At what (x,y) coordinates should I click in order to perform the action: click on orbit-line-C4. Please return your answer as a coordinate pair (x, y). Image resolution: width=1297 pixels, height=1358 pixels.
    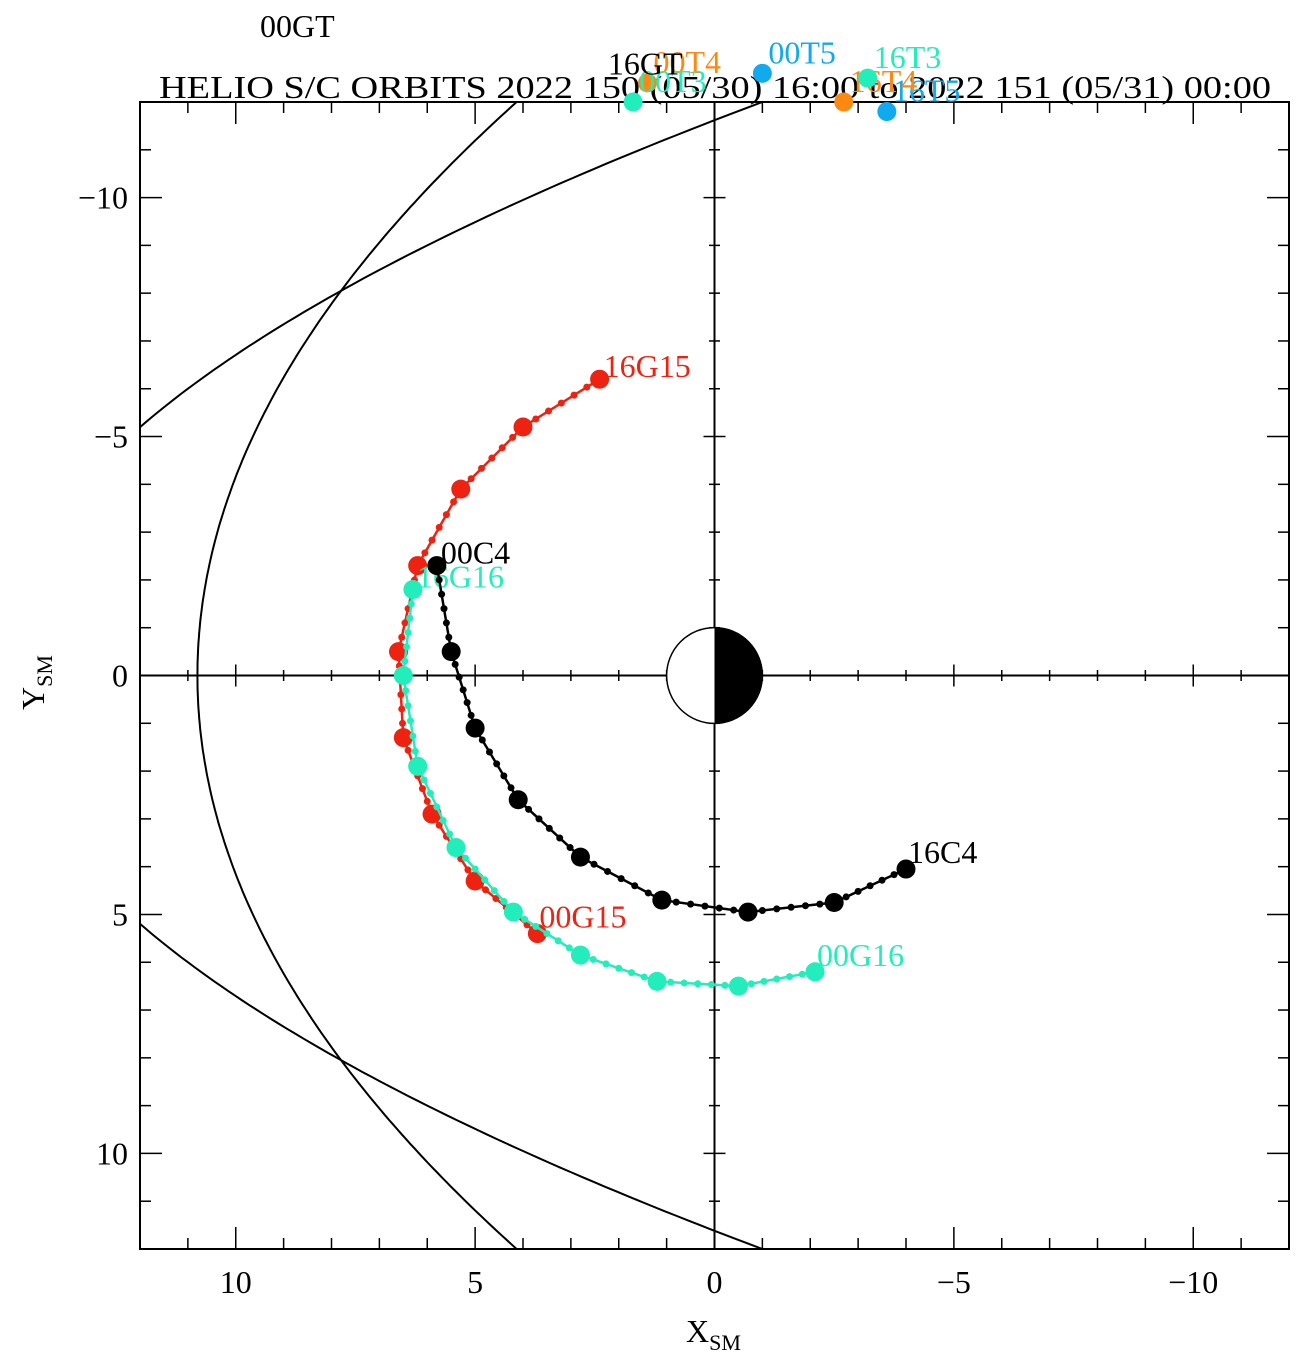
    Looking at the image, I should click on (671, 739).